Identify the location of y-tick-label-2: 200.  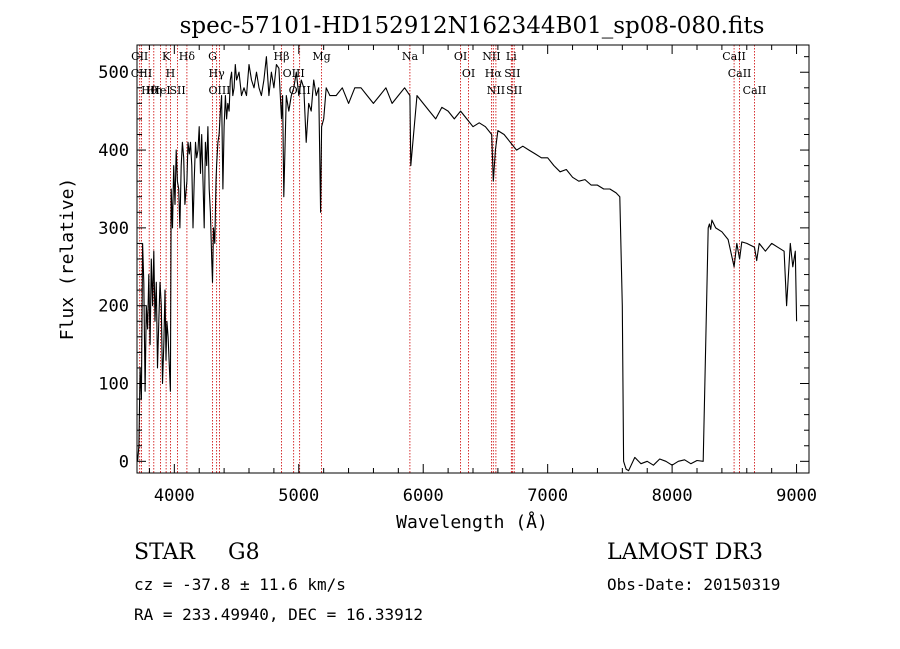
(113, 307).